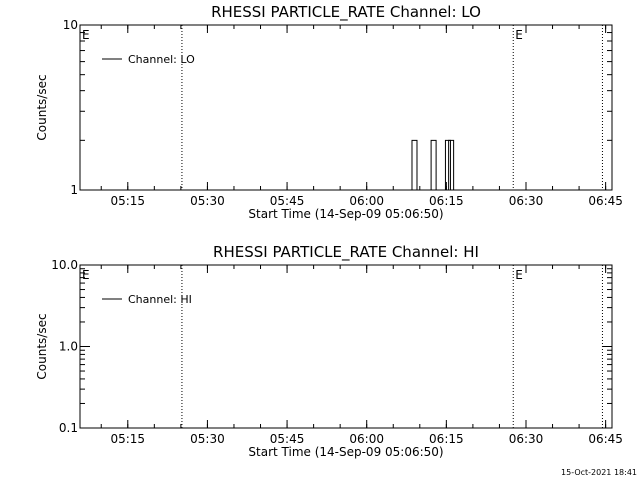 This screenshot has height=480, width=640. I want to click on legend-entry: Channel: LO, so click(161, 59).